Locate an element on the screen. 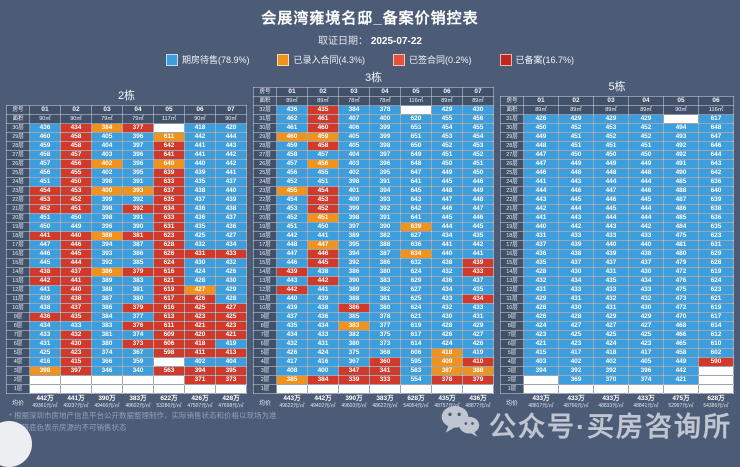 The image size is (740, 467). unit-cell: 624 is located at coordinates (416, 308).